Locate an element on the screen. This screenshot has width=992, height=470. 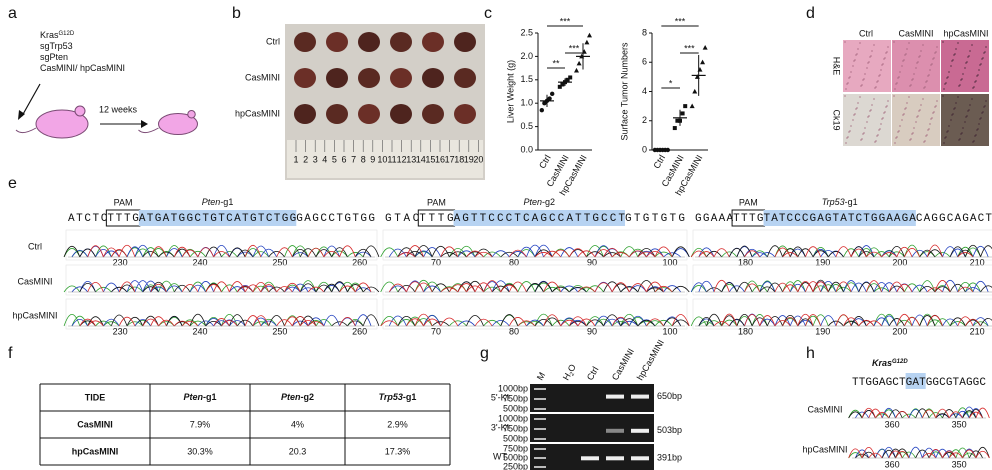
sequence: GGAAA is located at coordinates (714, 219).